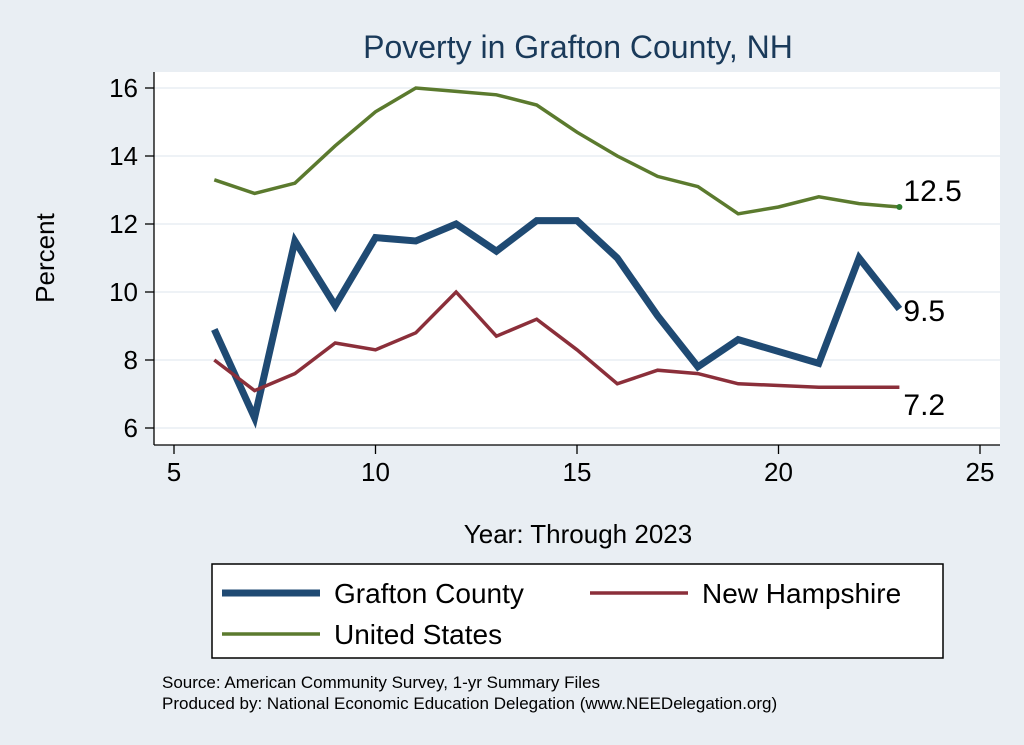  I want to click on y-tick-label: 8, so click(131, 360).